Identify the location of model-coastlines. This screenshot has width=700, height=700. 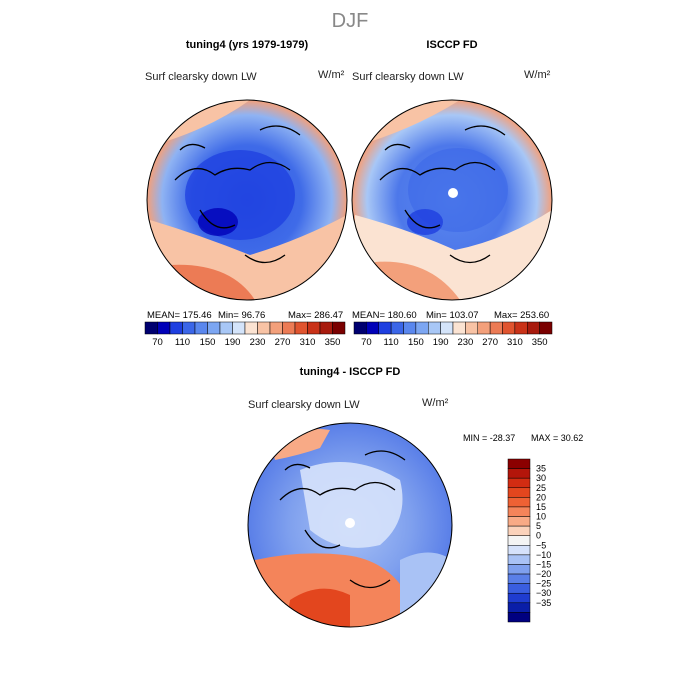
(237, 194).